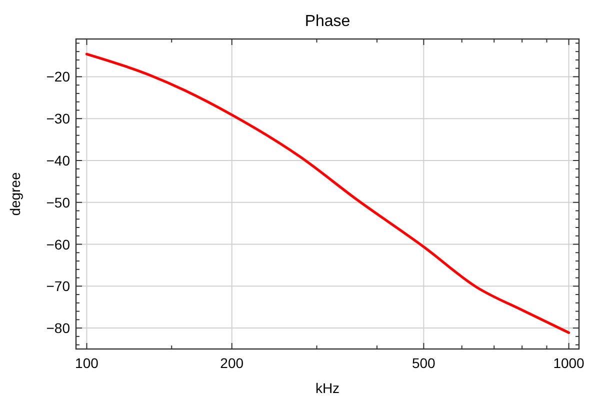  What do you see at coordinates (58, 286) in the screenshot?
I see `y-tick-label: −70` at bounding box center [58, 286].